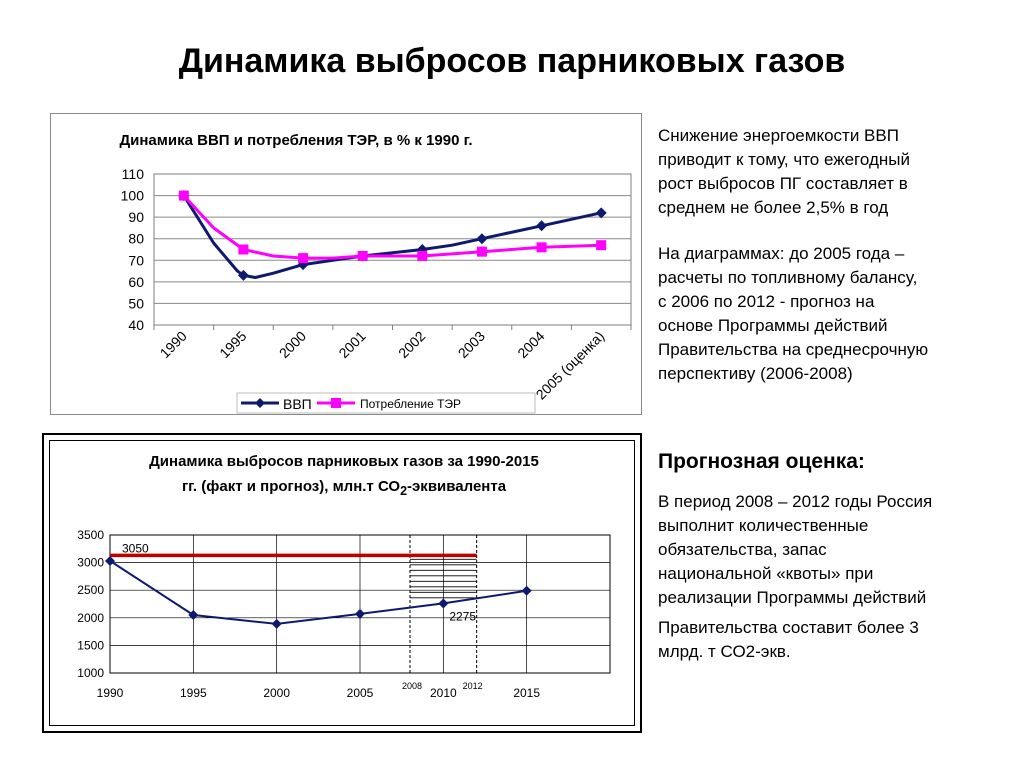 This screenshot has width=1024, height=768. Describe the element at coordinates (292, 344) in the screenshot. I see `chart1-x-tick-label: 2000` at that location.